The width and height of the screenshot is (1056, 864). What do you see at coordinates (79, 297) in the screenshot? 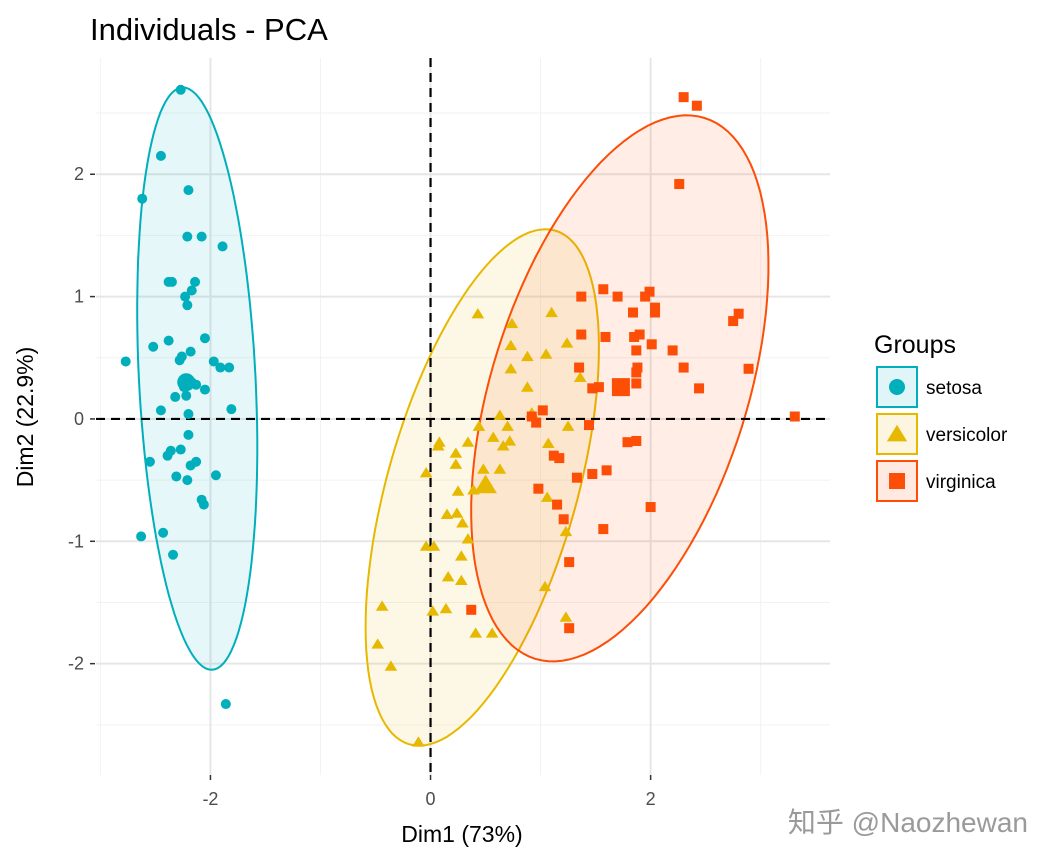
I see `y-tick-label: 1` at bounding box center [79, 297].